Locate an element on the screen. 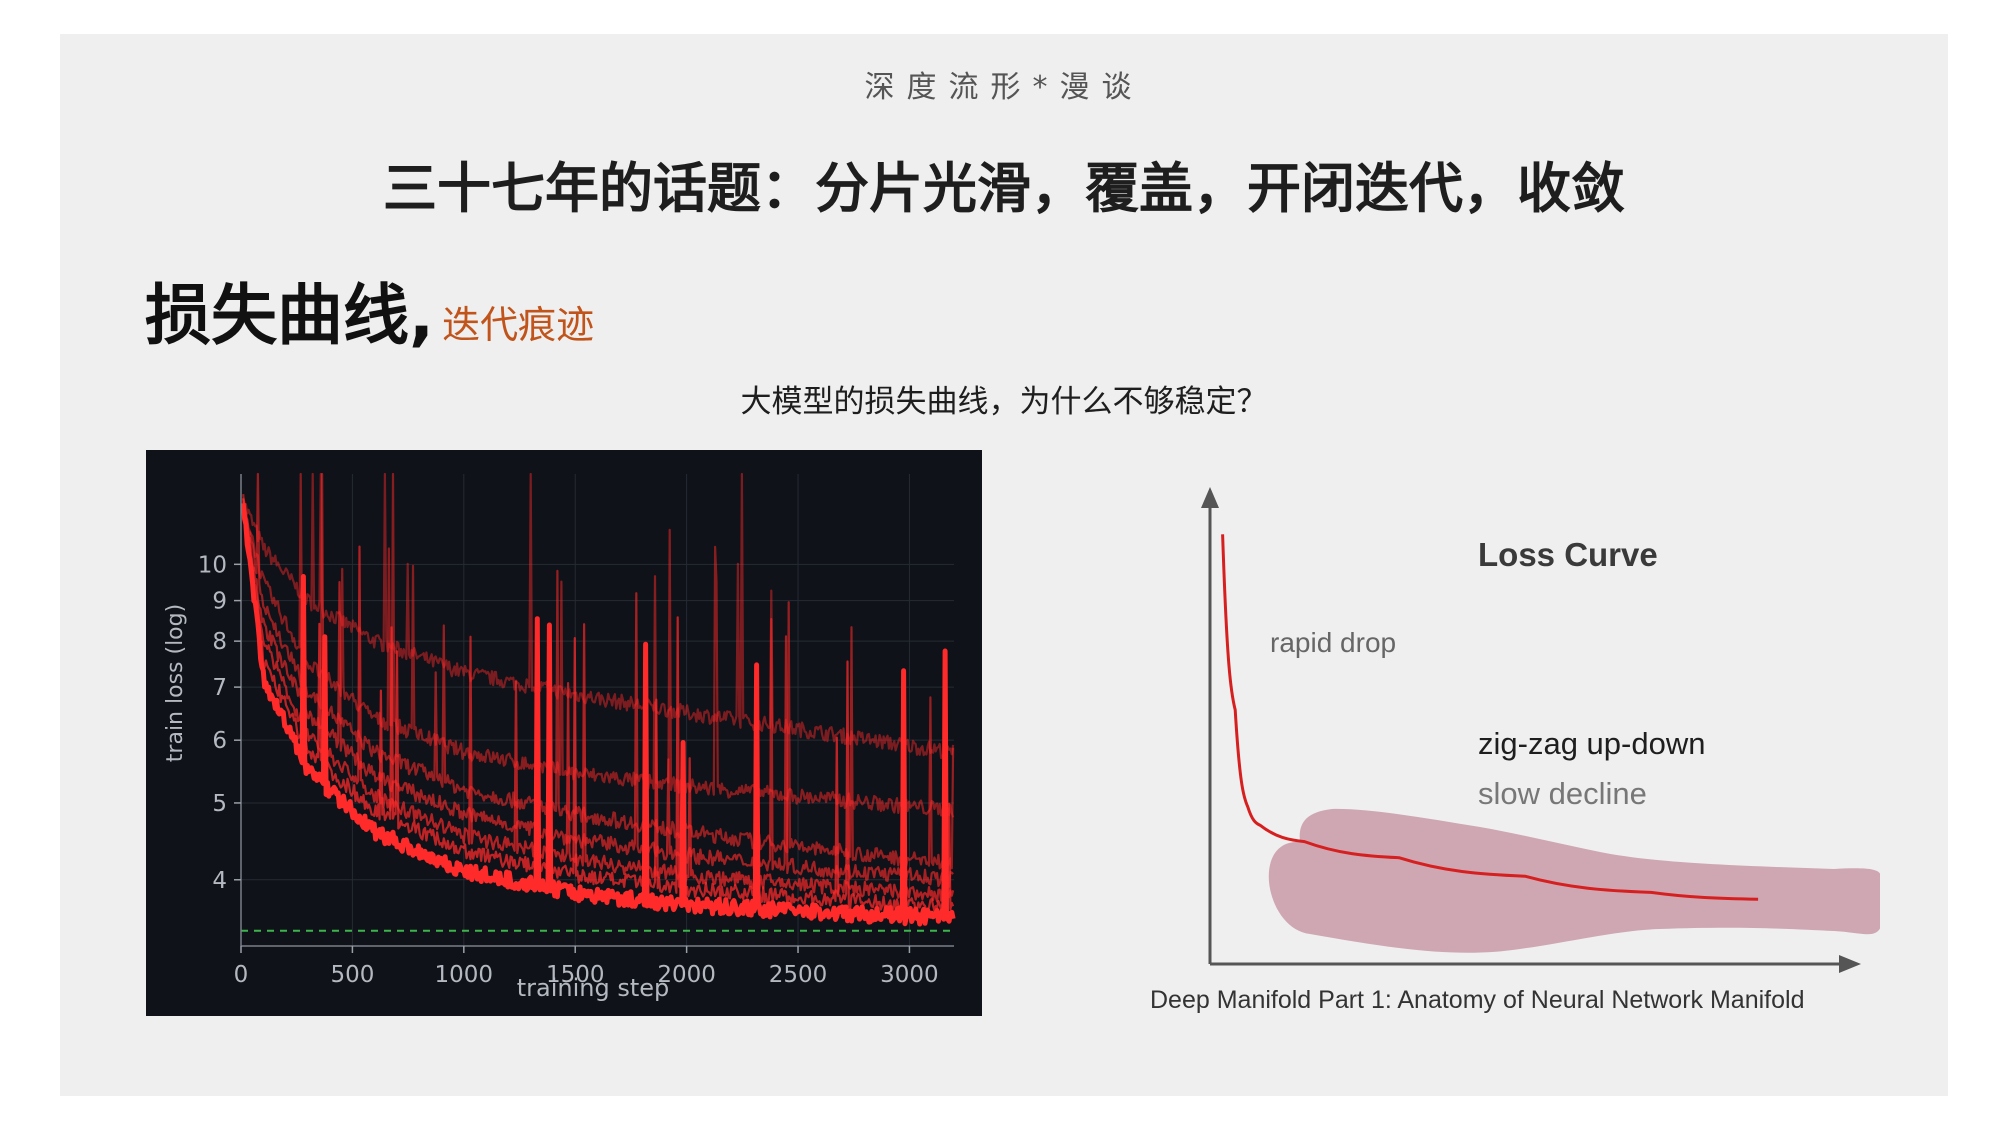 The width and height of the screenshot is (2000, 1125). y-tick-label: 4 is located at coordinates (219, 881).